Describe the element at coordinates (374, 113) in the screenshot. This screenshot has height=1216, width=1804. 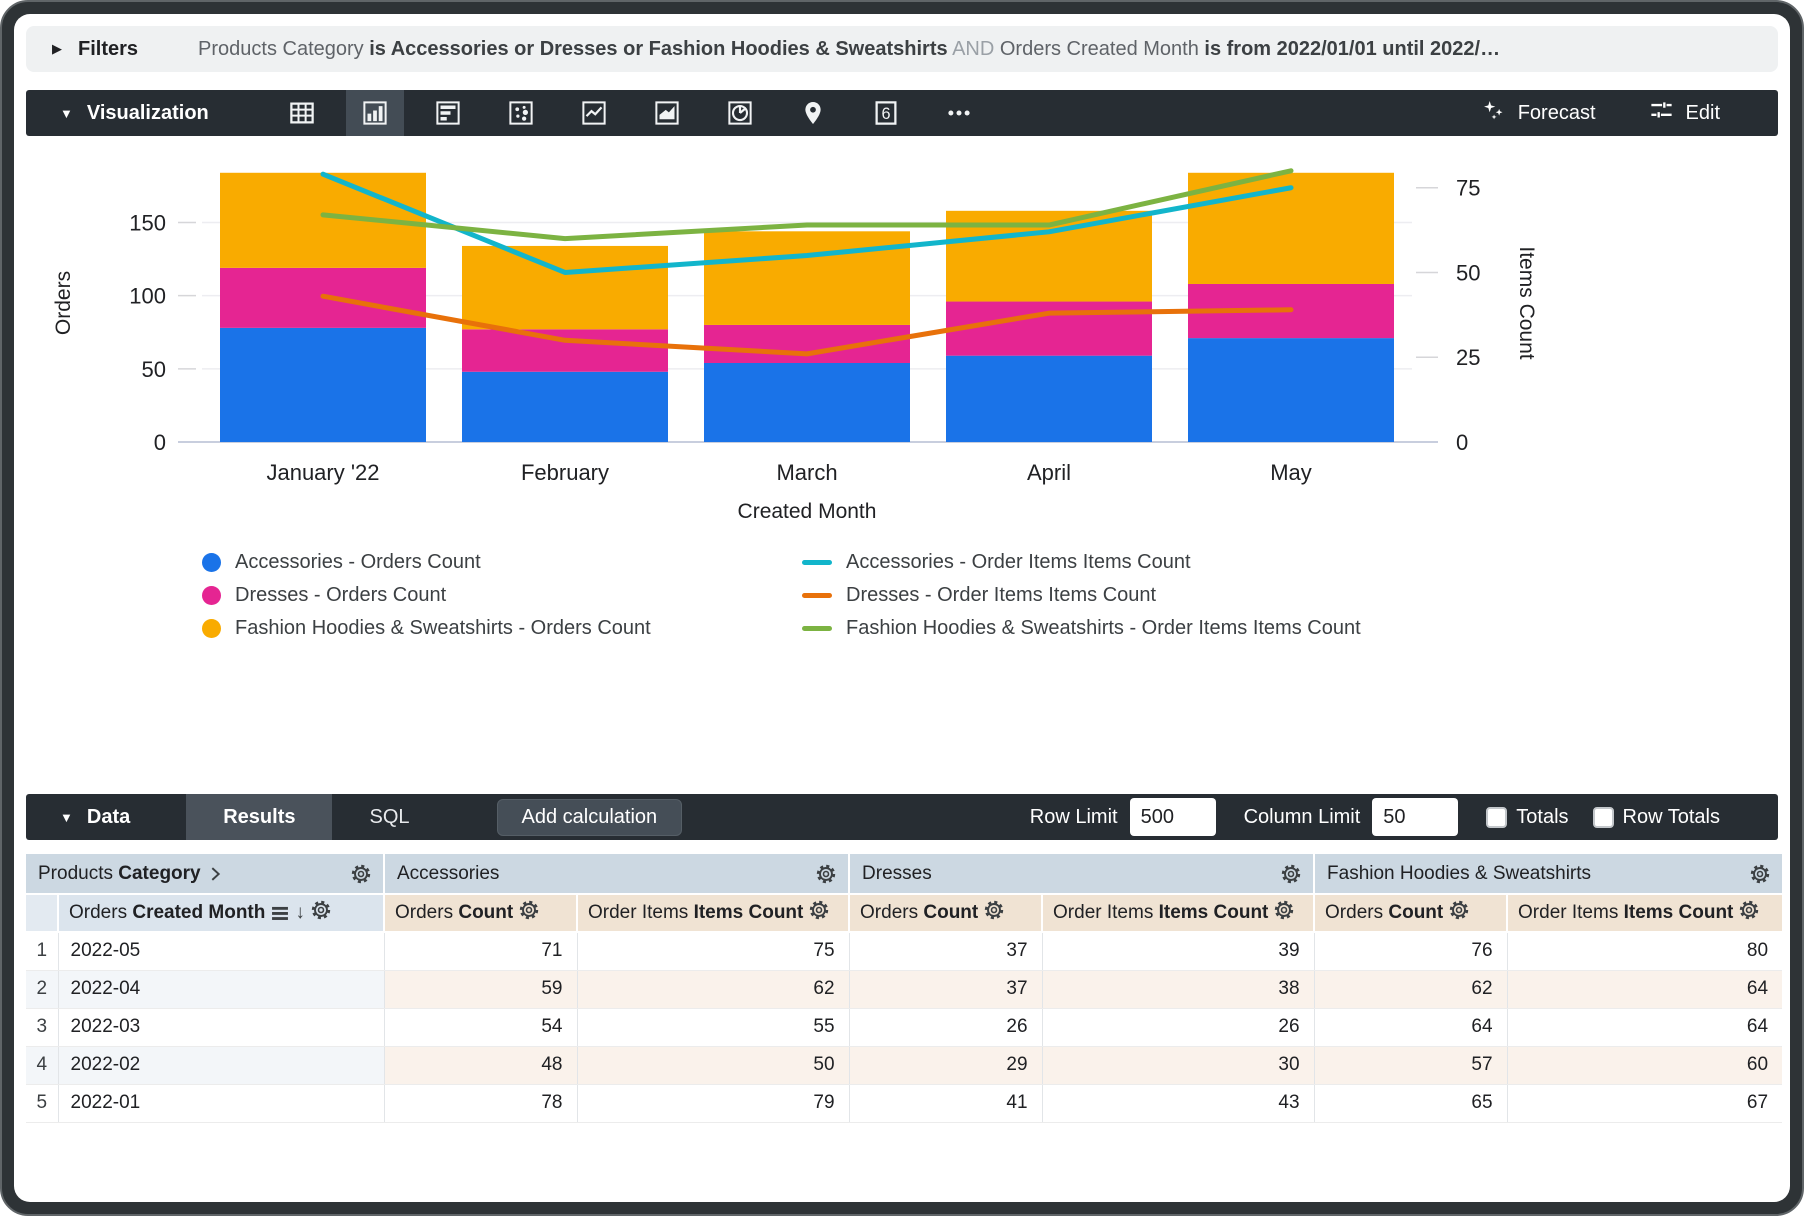
I see `viz-type-column-chart-icon` at that location.